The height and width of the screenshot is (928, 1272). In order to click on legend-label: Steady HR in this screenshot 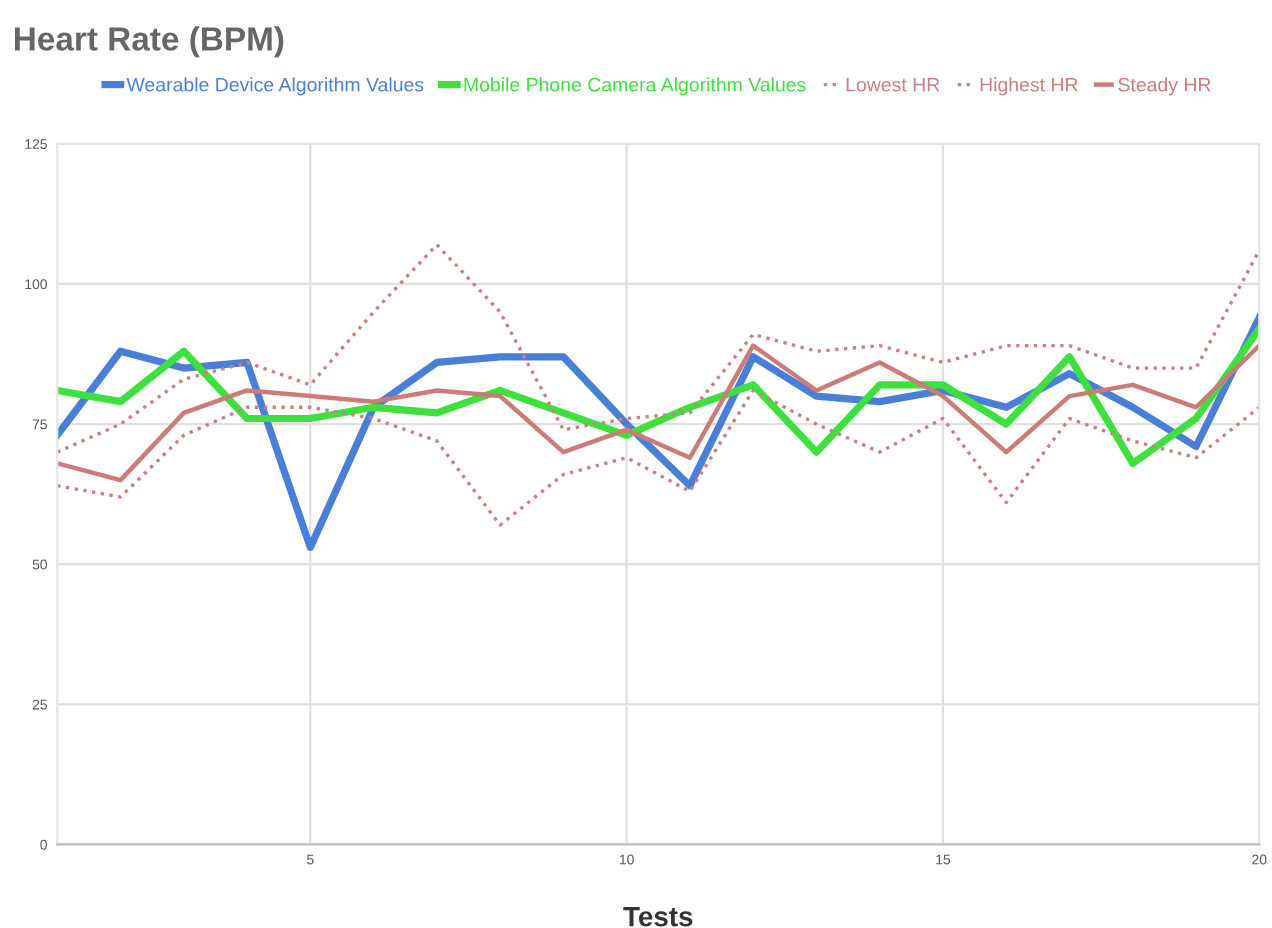, I will do `click(1164, 86)`.